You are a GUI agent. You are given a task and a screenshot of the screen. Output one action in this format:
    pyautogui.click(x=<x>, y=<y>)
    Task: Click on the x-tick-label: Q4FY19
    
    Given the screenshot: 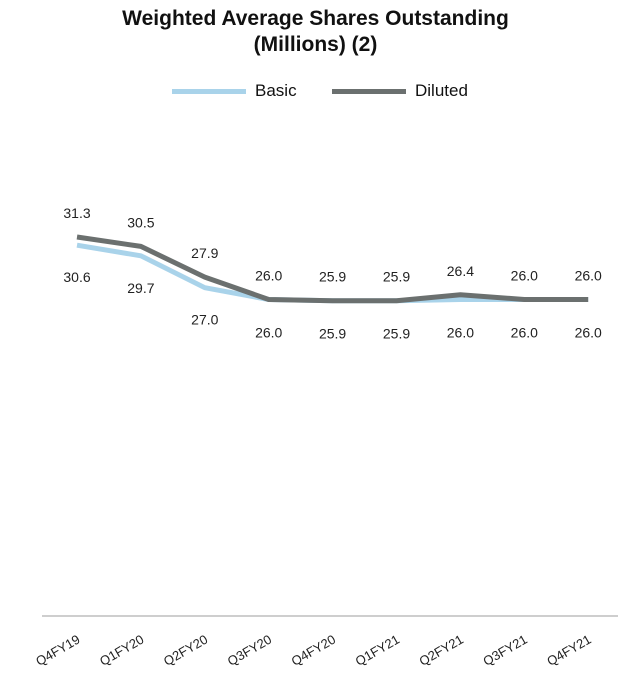 What is the action you would take?
    pyautogui.click(x=57, y=650)
    